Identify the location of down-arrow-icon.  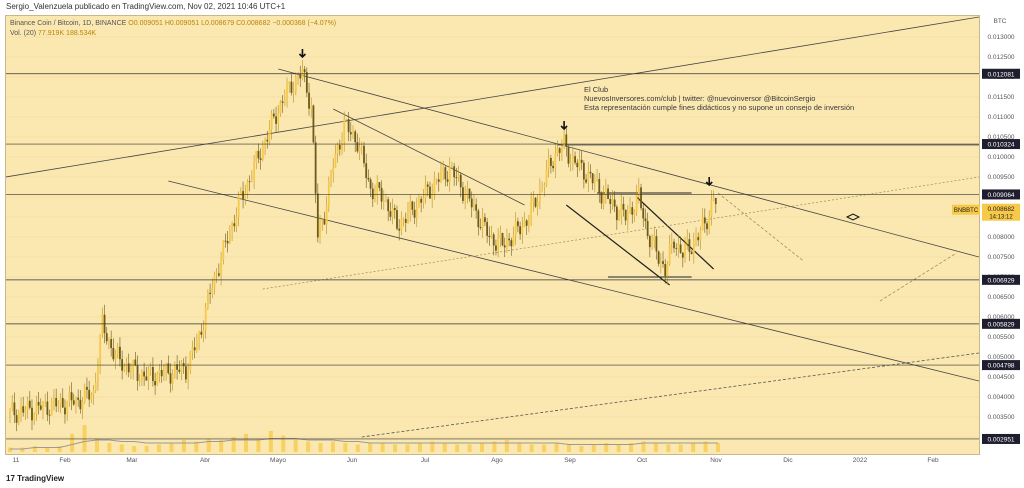
(564, 126).